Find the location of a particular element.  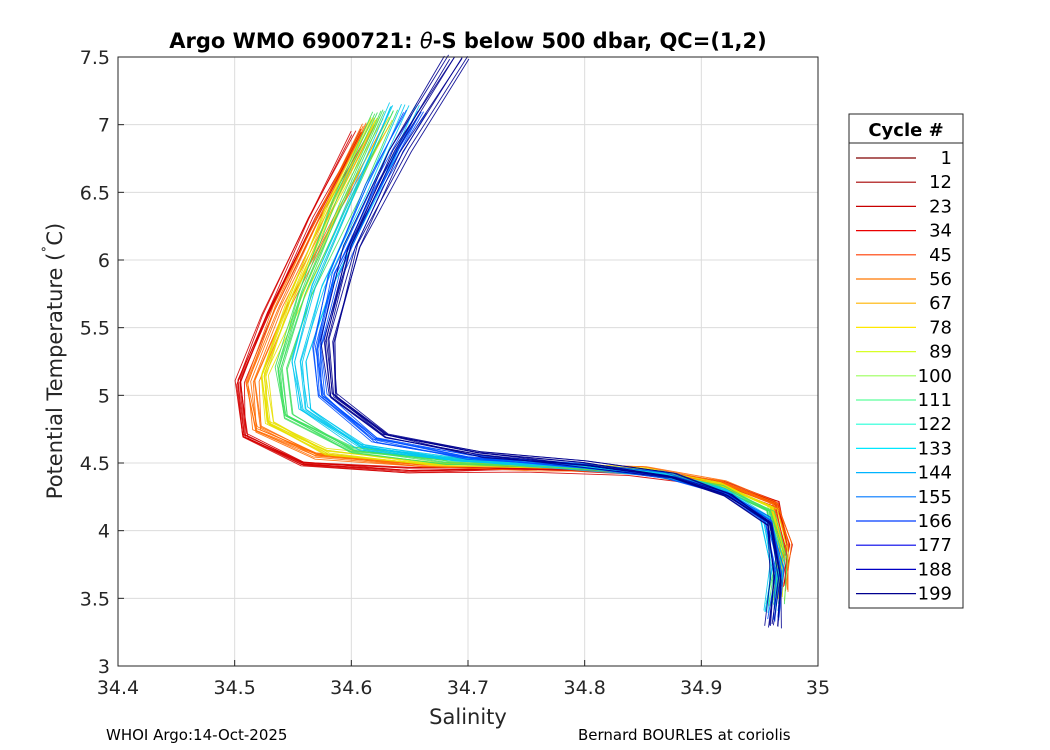

legend-label: 89 is located at coordinates (940, 352).